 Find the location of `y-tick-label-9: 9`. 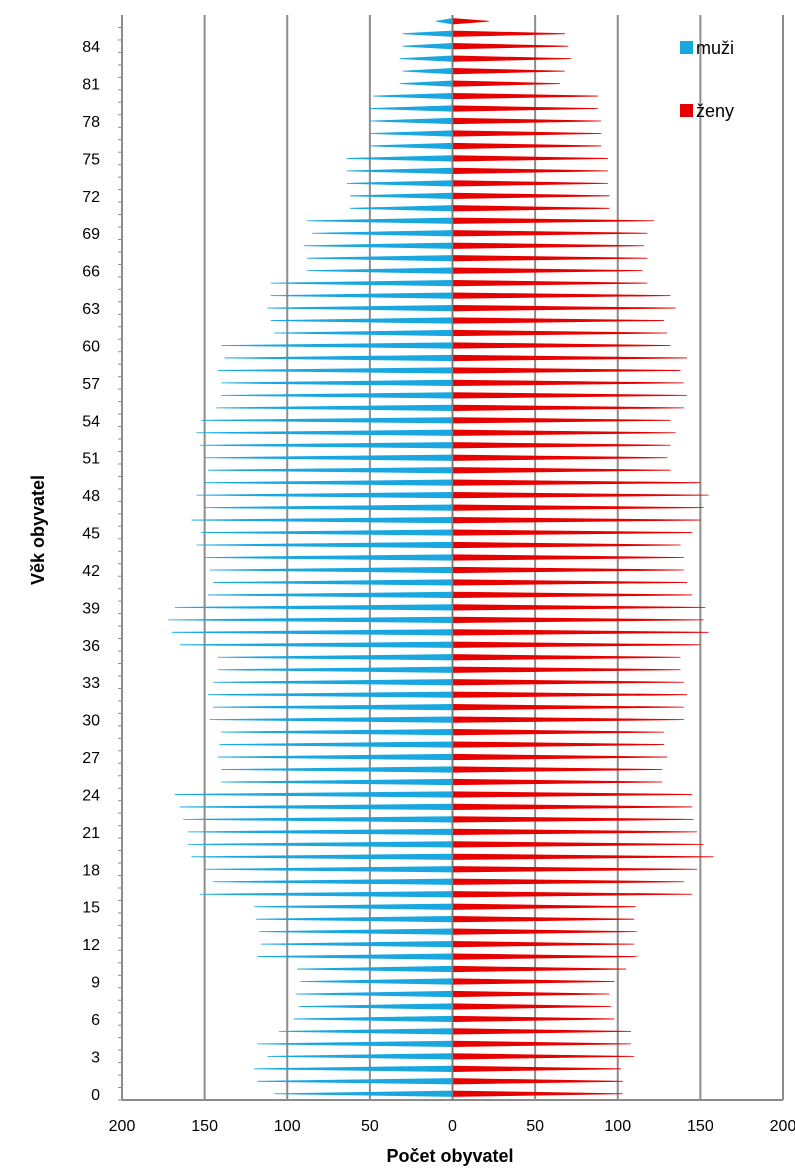

y-tick-label-9: 9 is located at coordinates (95, 983).